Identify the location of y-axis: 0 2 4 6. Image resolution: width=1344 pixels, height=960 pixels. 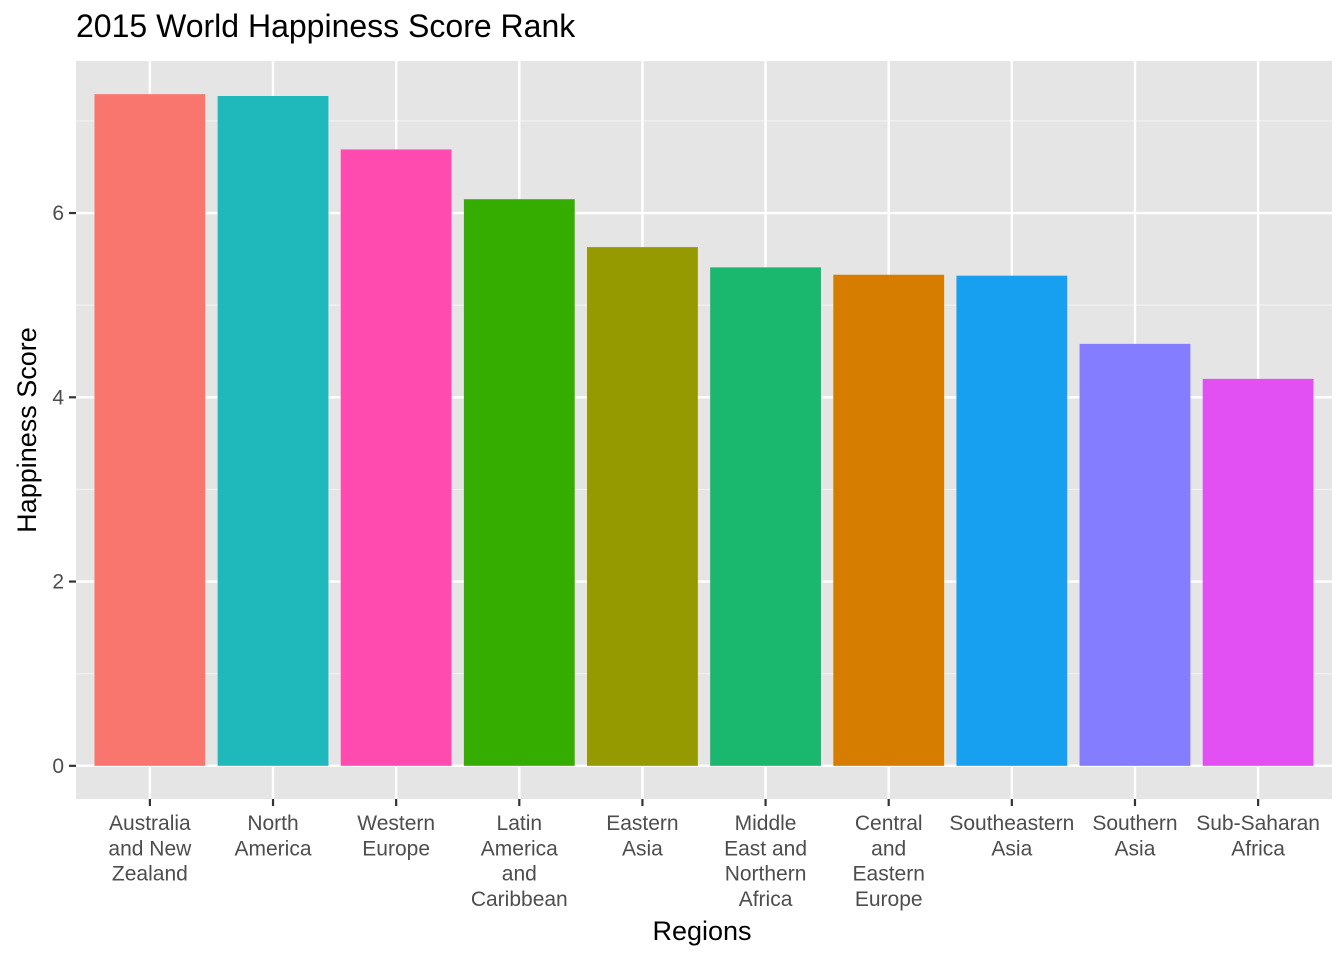
(64, 490).